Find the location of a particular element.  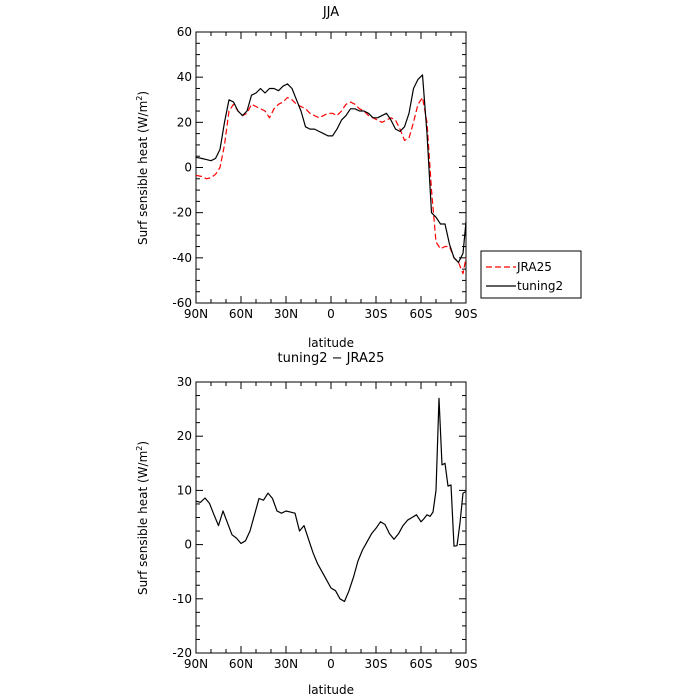

legend-label-jra25: JRA25 is located at coordinates (534, 267).